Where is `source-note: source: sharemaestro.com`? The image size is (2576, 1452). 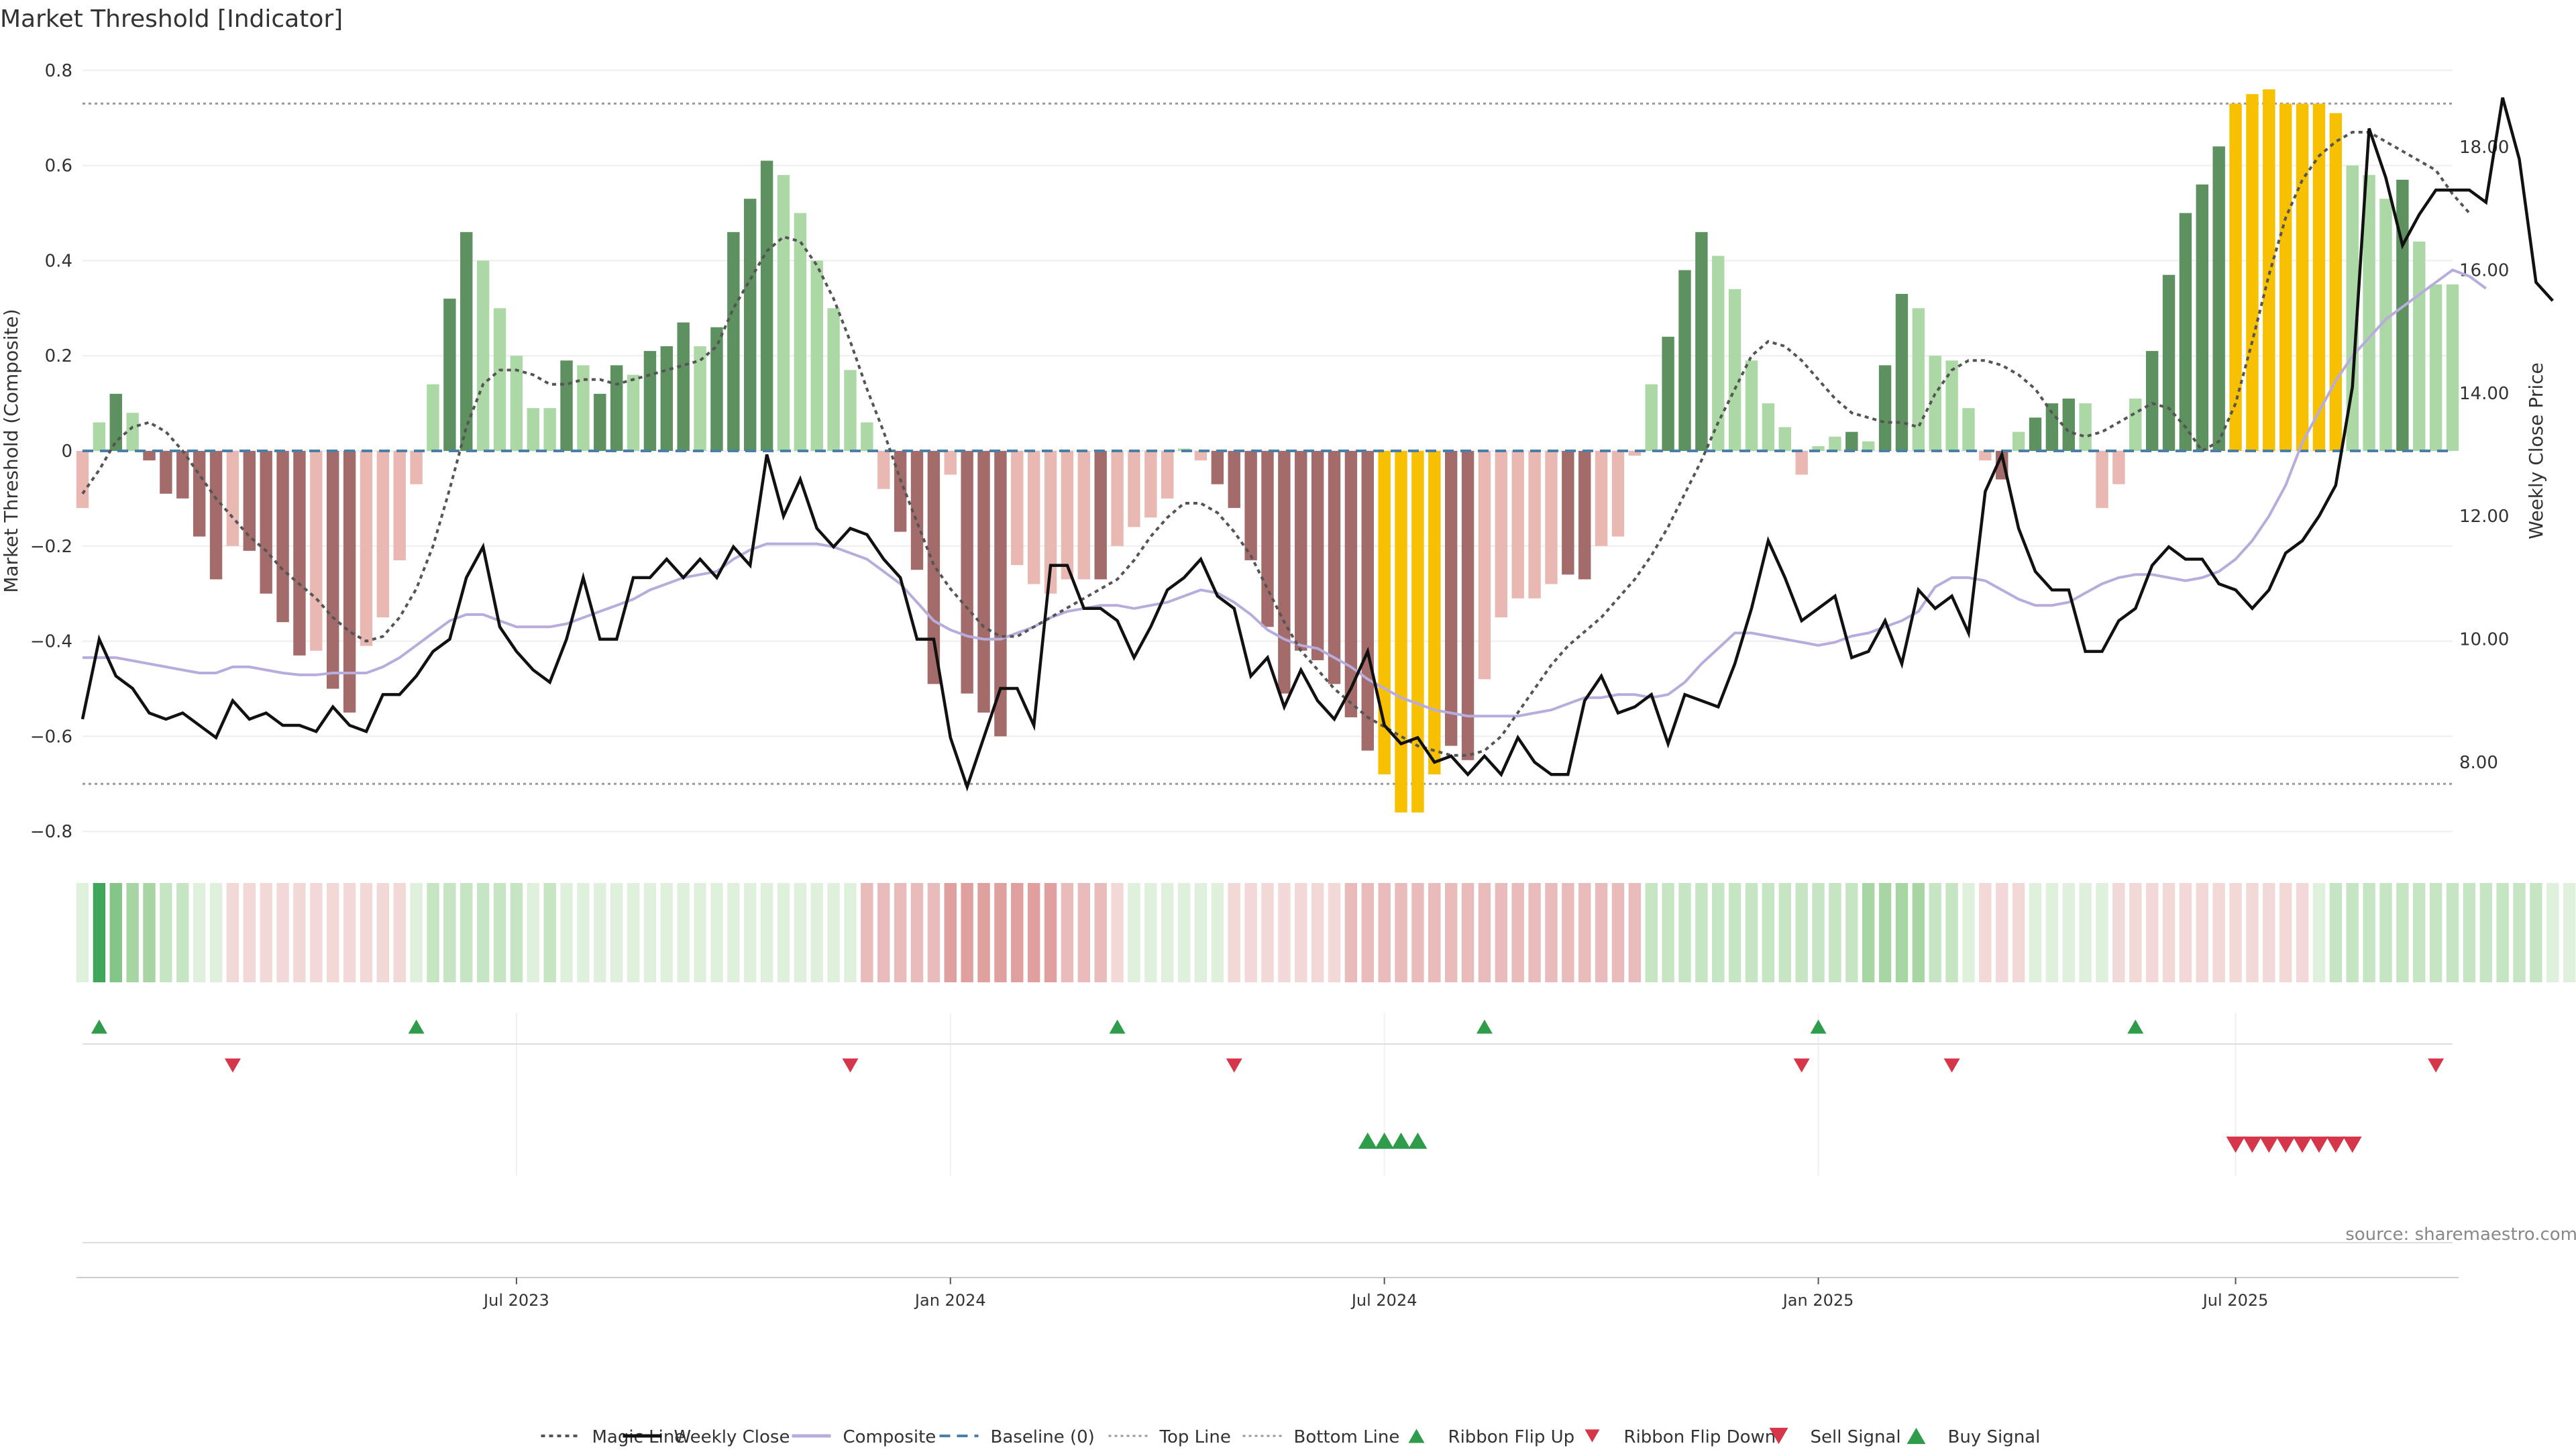
source-note: source: sharemaestro.com is located at coordinates (2460, 1235).